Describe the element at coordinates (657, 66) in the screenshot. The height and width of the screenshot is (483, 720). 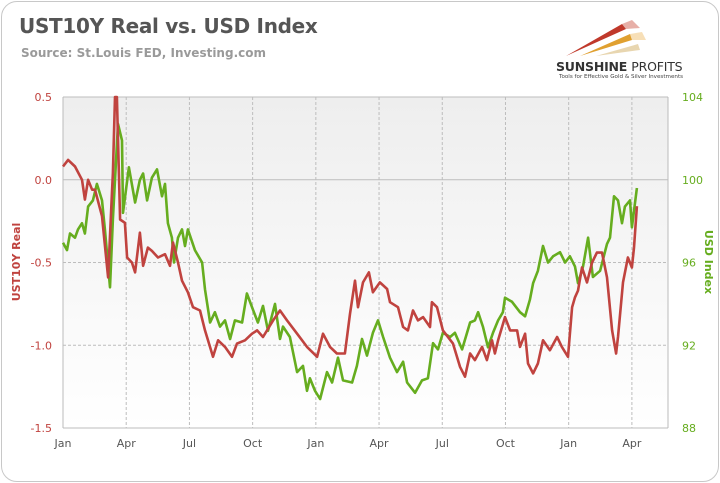
I see `logo-brand-thin: PROFITS` at that location.